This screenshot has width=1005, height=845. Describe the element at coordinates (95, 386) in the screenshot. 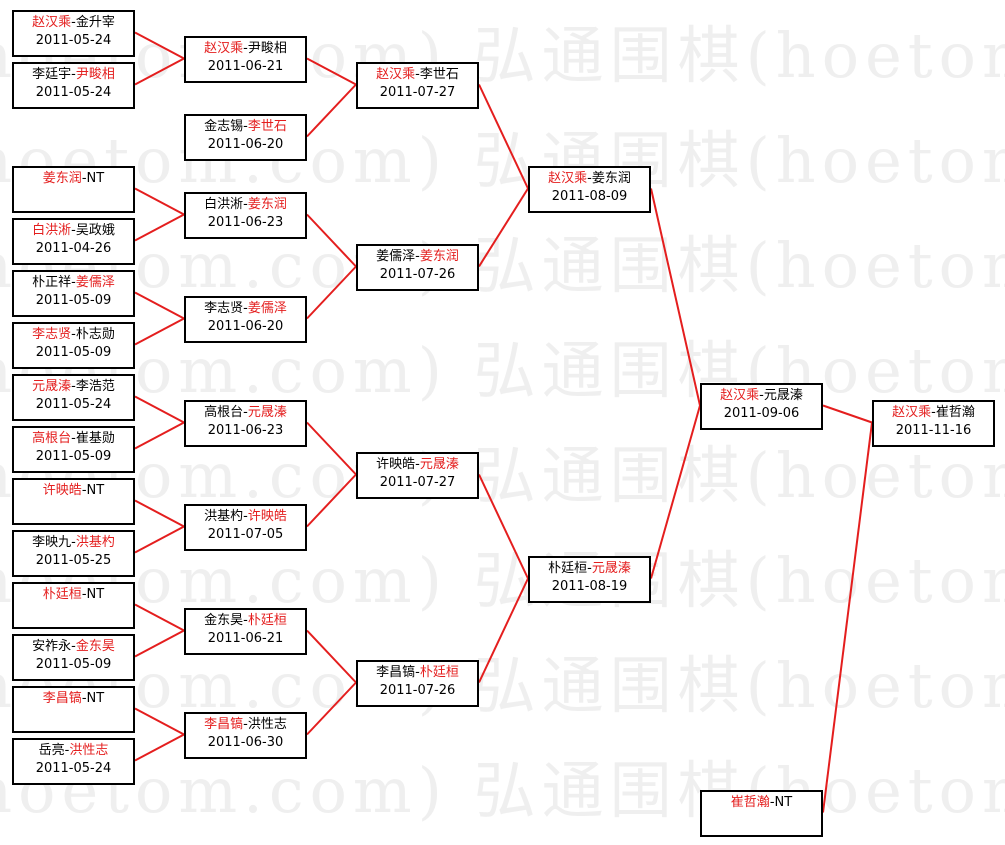

I see `player-two: 李浩范` at that location.